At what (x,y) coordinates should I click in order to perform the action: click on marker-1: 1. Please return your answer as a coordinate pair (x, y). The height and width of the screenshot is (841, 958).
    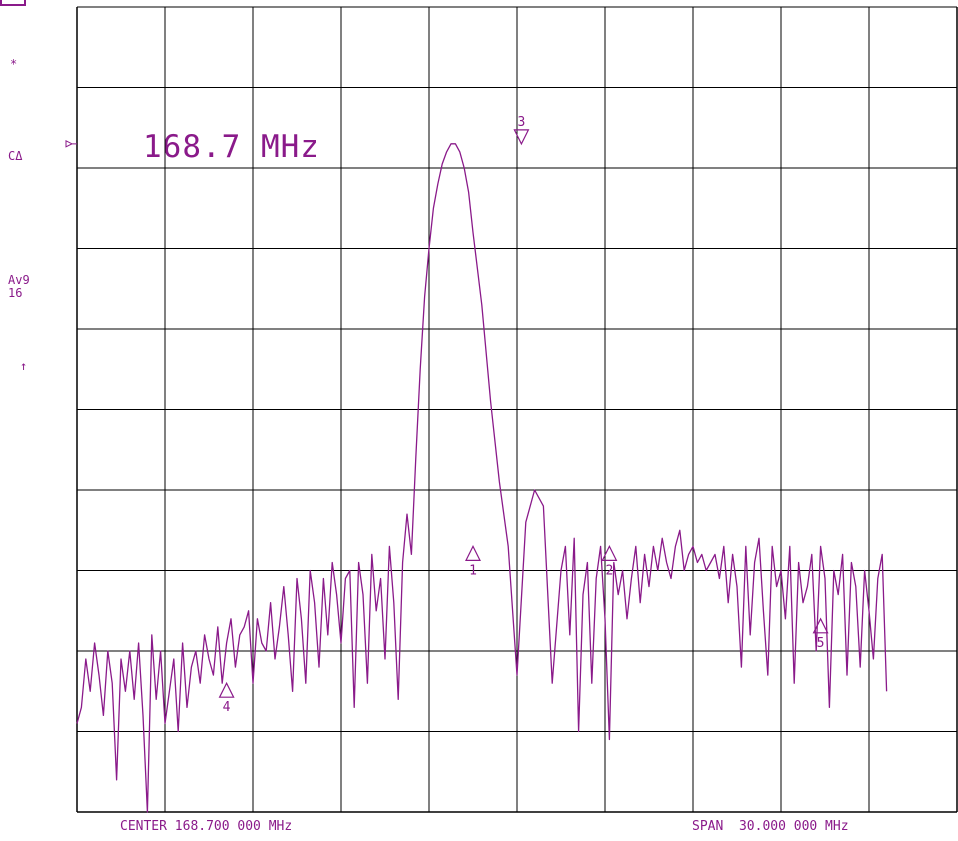
    Looking at the image, I should click on (473, 561).